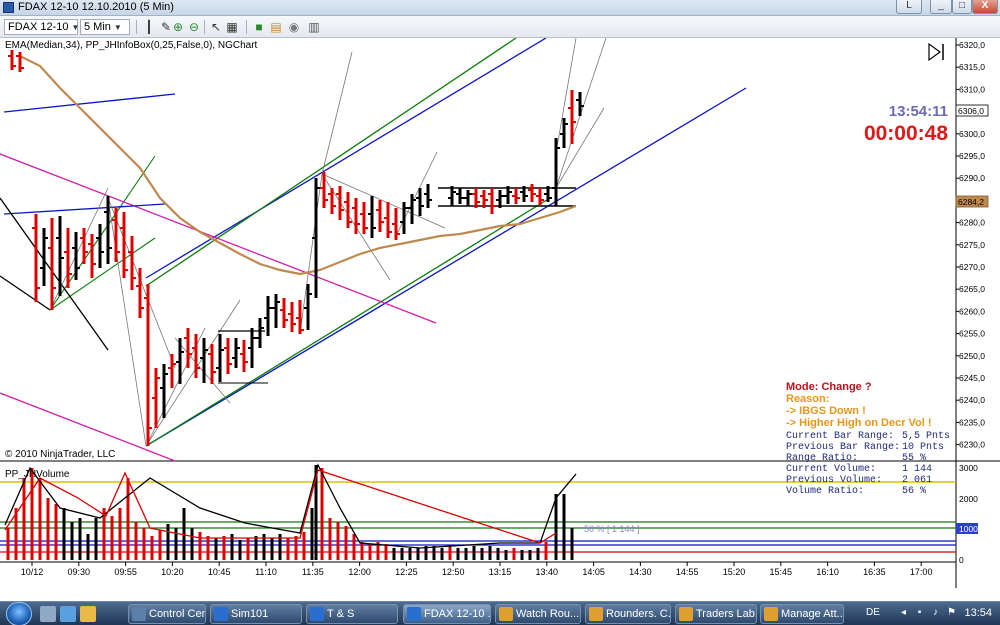 This screenshot has height=625, width=1000. Describe the element at coordinates (903, 612) in the screenshot. I see `tray-arrow-icon: ◂` at that location.